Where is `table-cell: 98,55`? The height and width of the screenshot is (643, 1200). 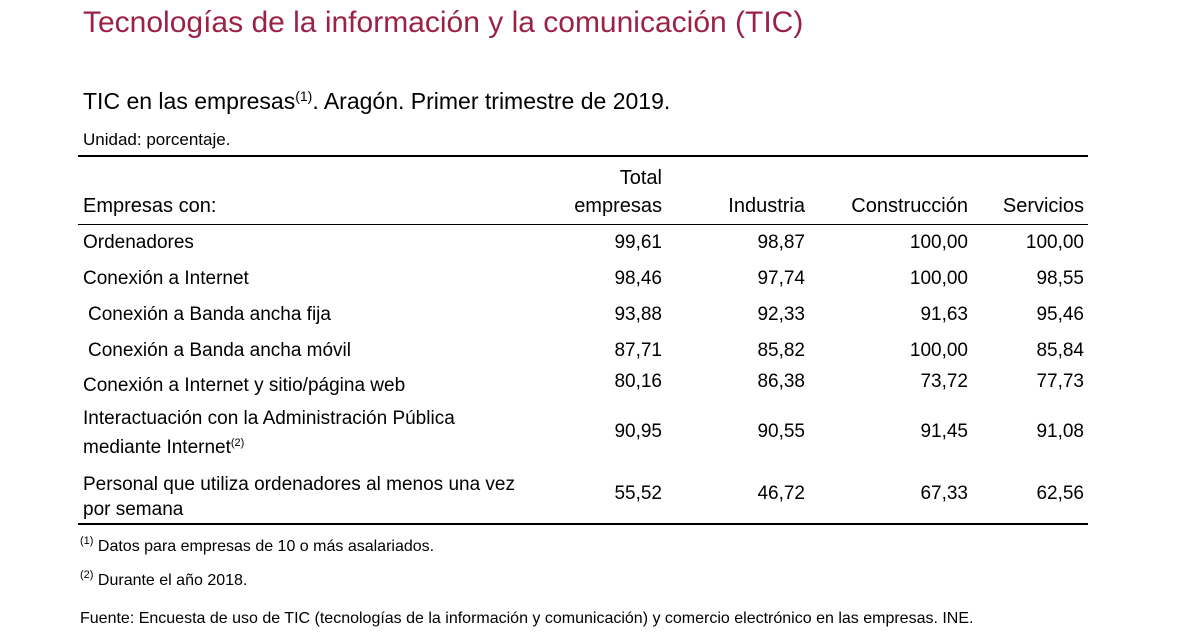 table-cell: 98,55 is located at coordinates (1060, 278).